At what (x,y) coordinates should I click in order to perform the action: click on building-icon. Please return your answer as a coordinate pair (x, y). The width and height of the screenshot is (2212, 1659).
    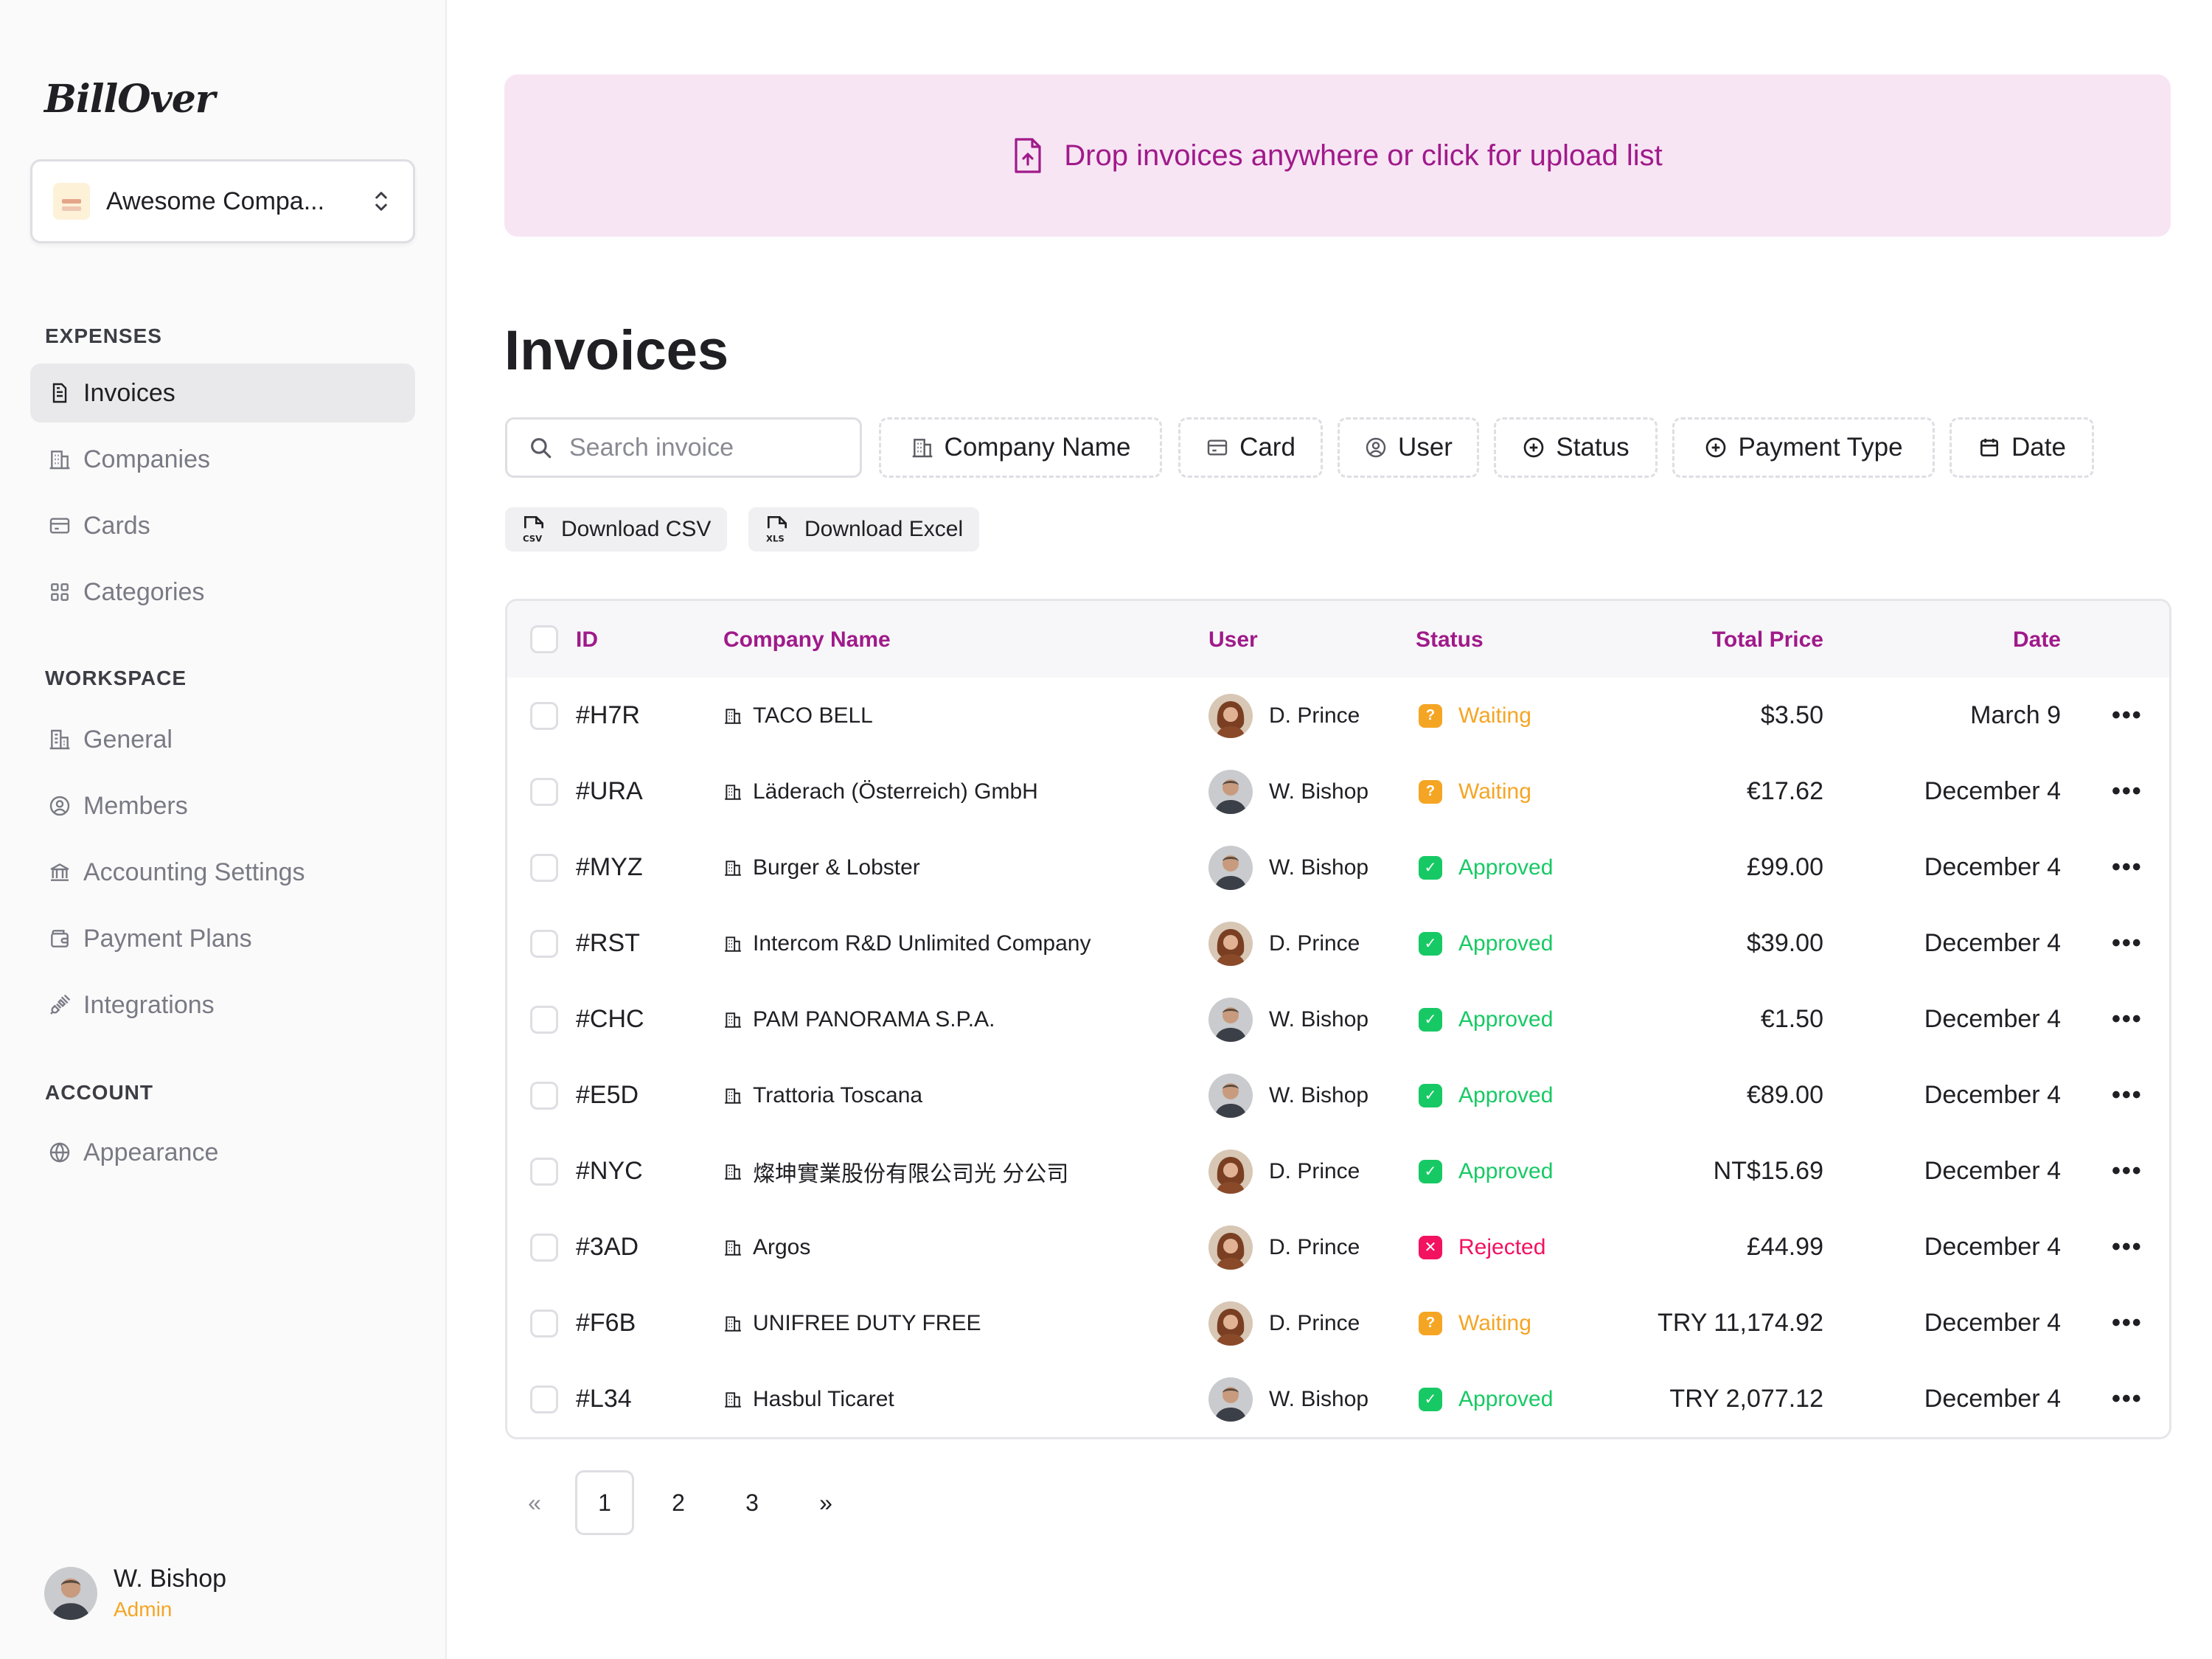
    Looking at the image, I should click on (733, 1172).